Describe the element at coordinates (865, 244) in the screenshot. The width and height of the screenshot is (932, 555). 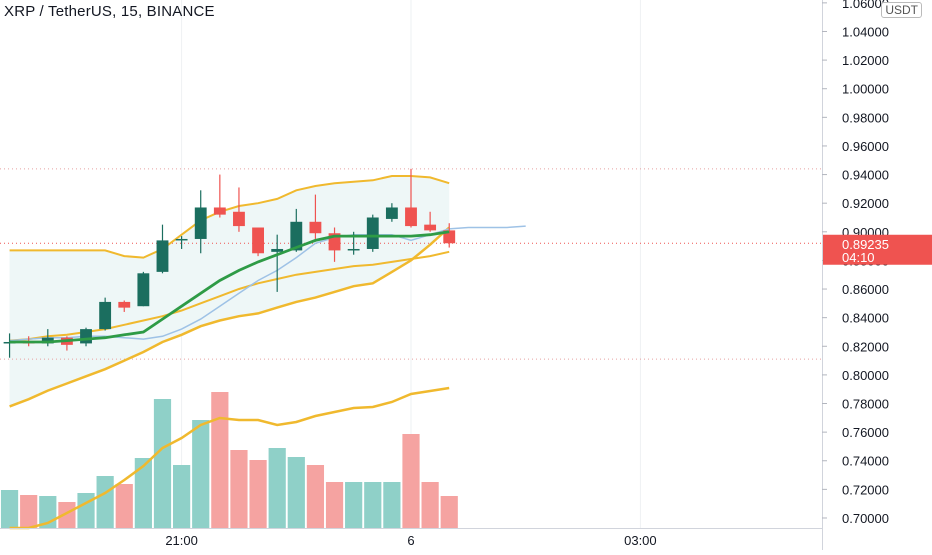
I see `current-price-value: 0.89235` at that location.